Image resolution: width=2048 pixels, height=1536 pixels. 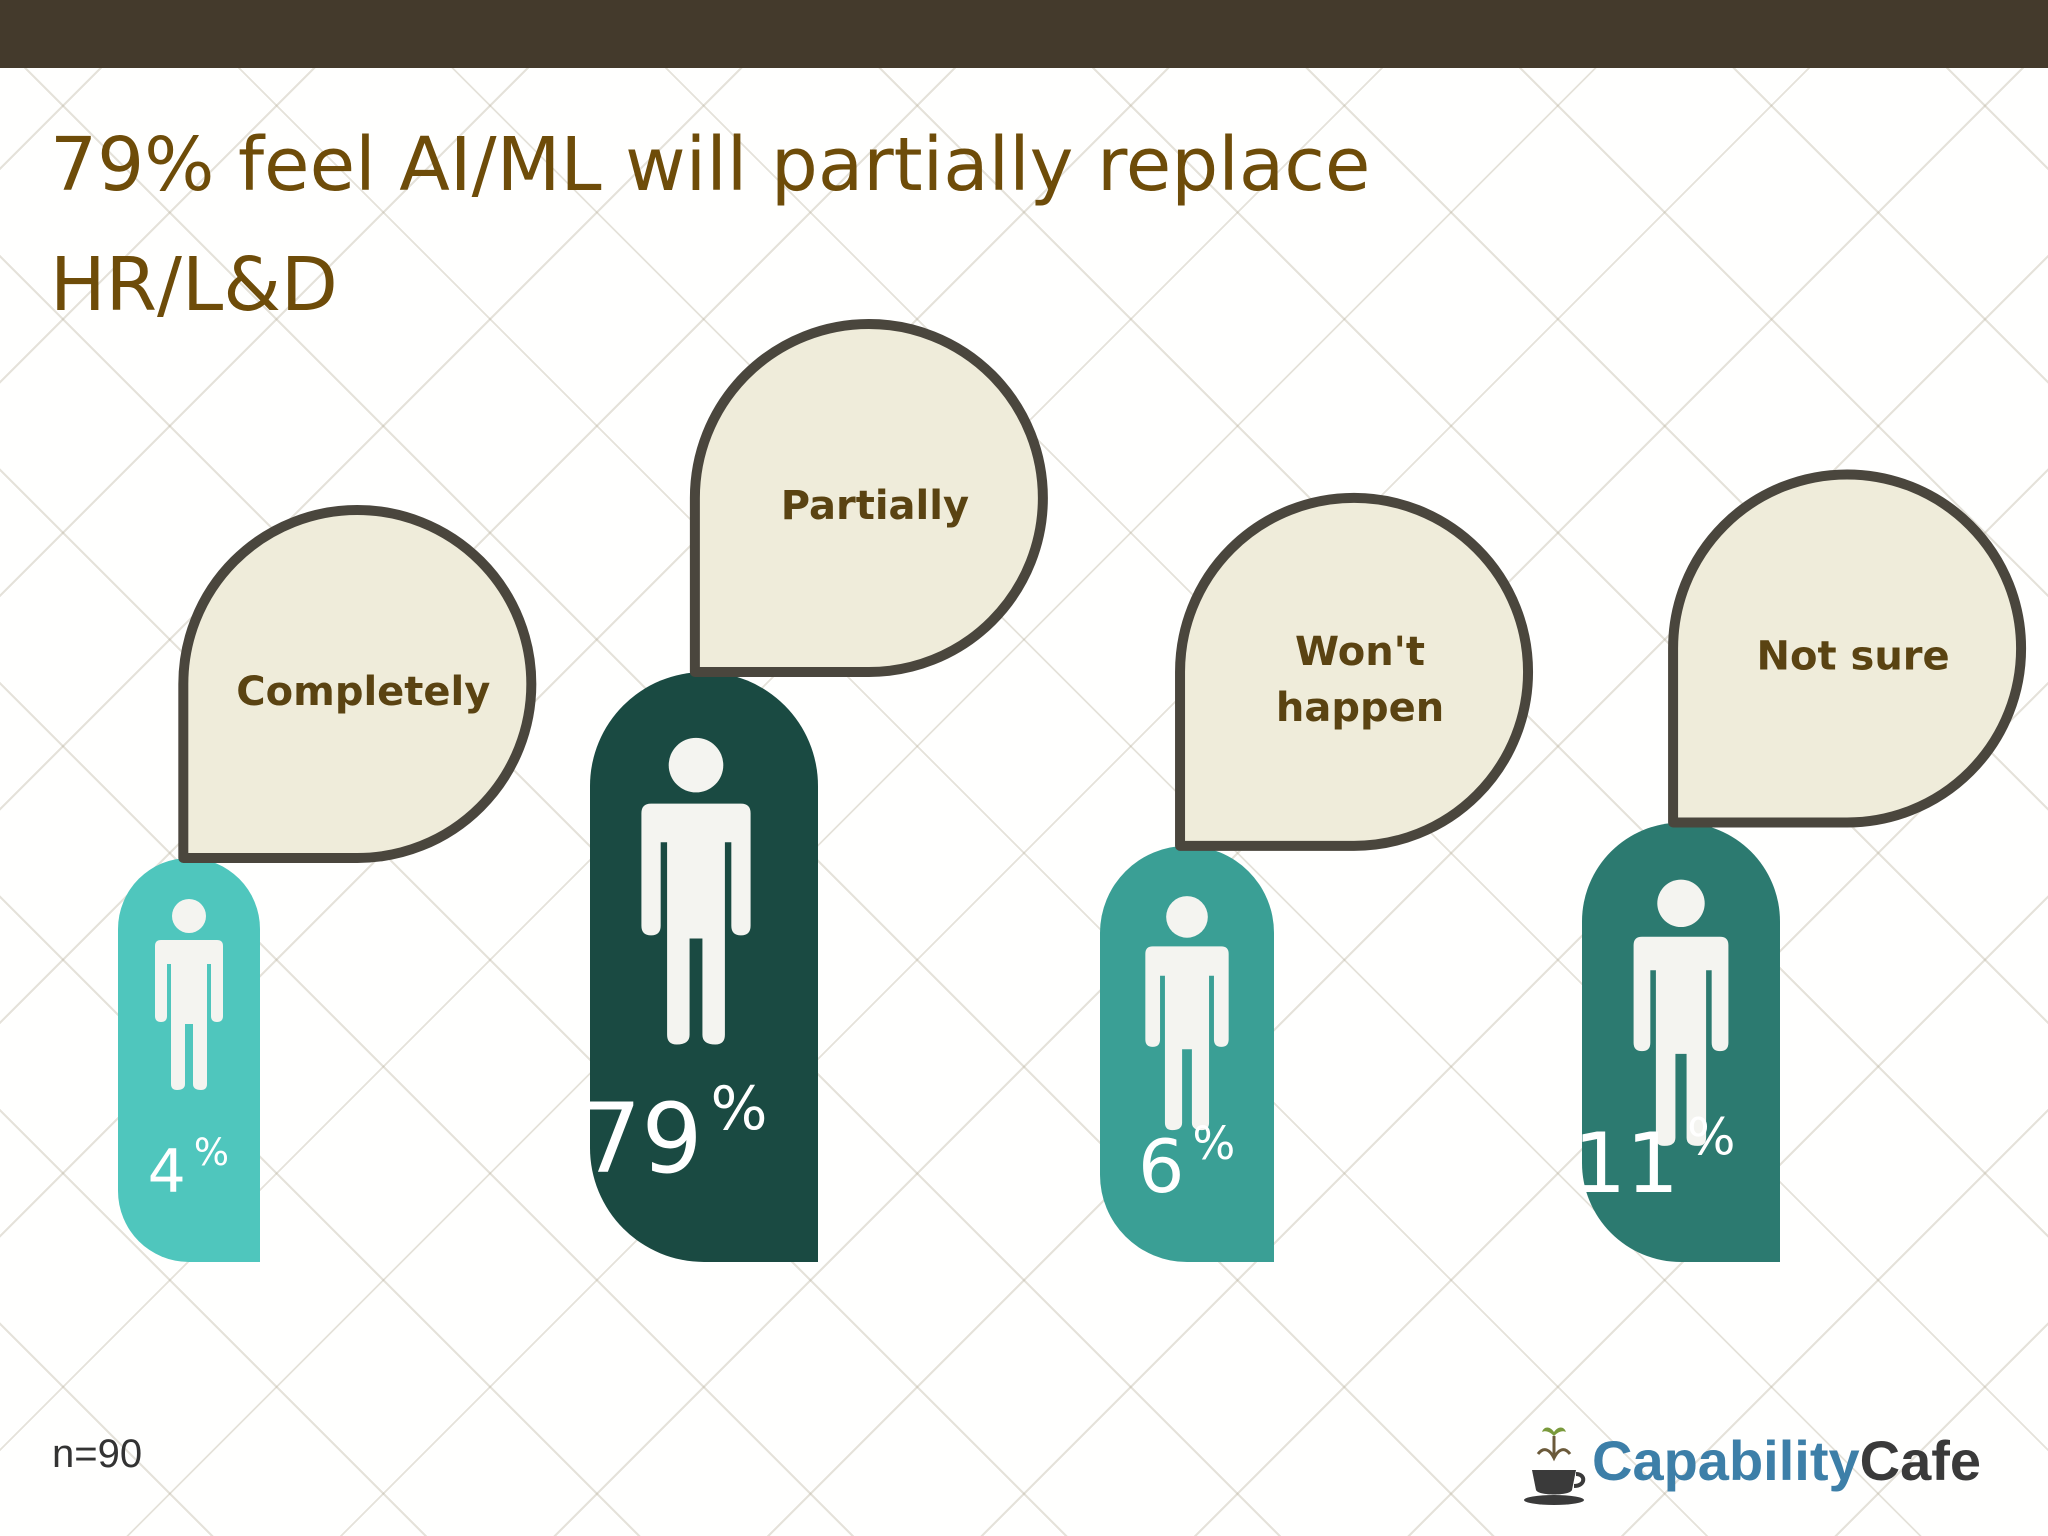 What do you see at coordinates (1024, 34) in the screenshot?
I see `top-bar` at bounding box center [1024, 34].